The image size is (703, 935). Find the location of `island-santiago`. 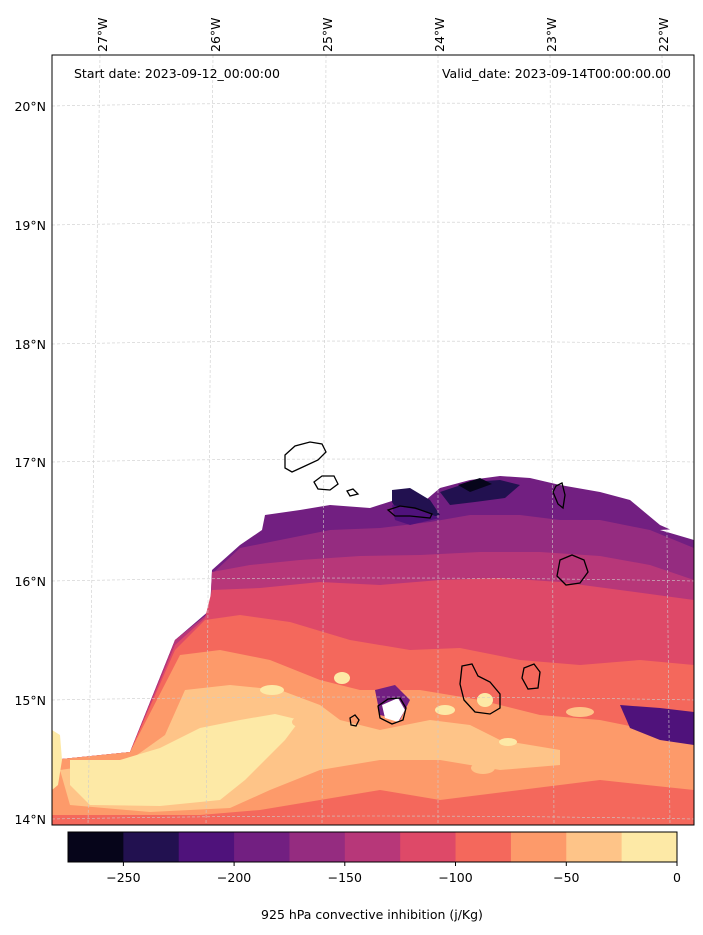

island-santiago is located at coordinates (480, 689).